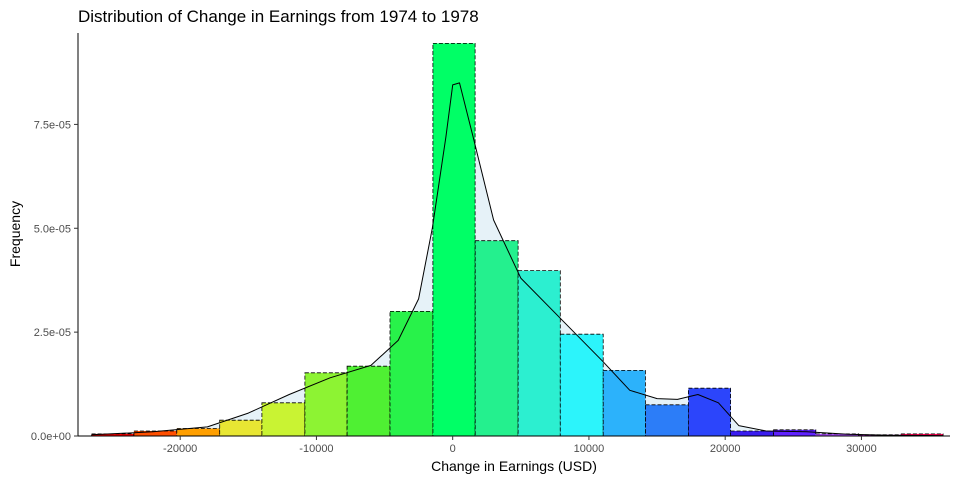 Image resolution: width=960 pixels, height=480 pixels. What do you see at coordinates (52, 333) in the screenshot?
I see `y-tick-label: 2.5e-05` at bounding box center [52, 333].